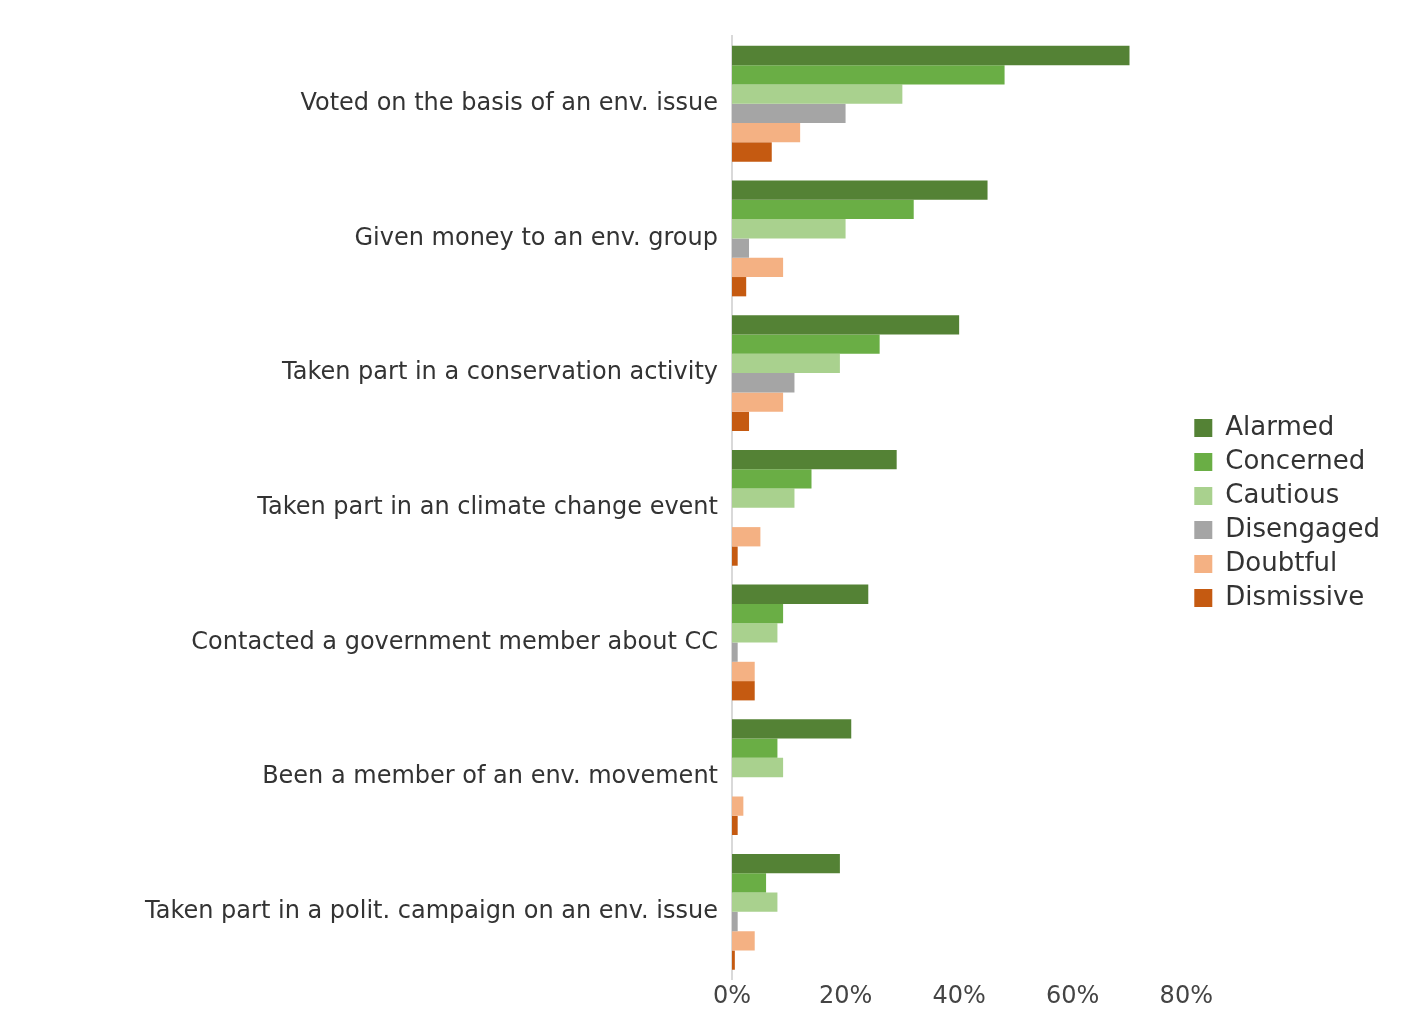 The image size is (1408, 1029). Describe the element at coordinates (1295, 459) in the screenshot. I see `legend-label: Concerned` at that location.